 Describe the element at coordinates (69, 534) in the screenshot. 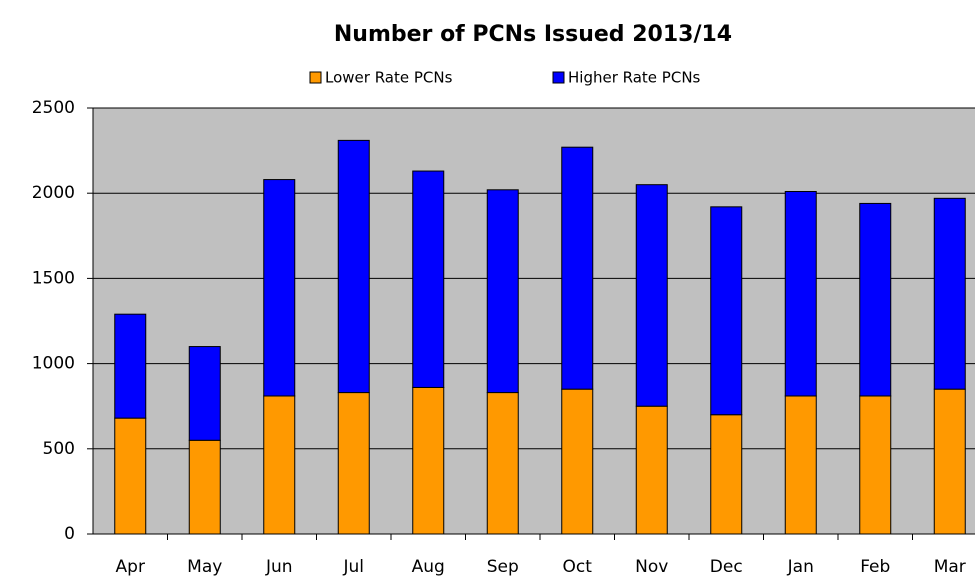

I see `y-tick-label: 0` at that location.